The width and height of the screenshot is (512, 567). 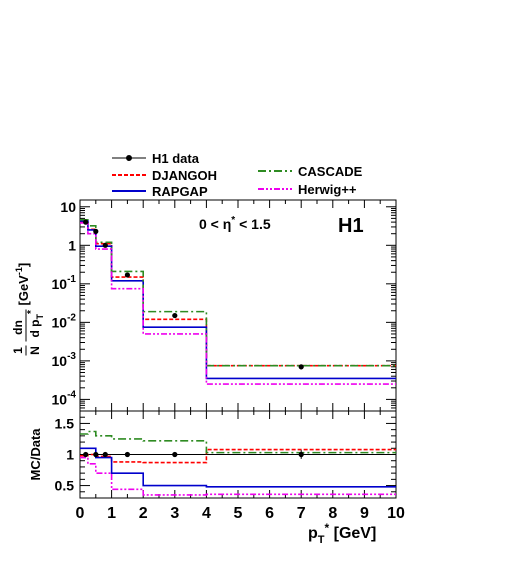 I want to click on legend-entry-herwig: Herwig++, so click(x=307, y=189).